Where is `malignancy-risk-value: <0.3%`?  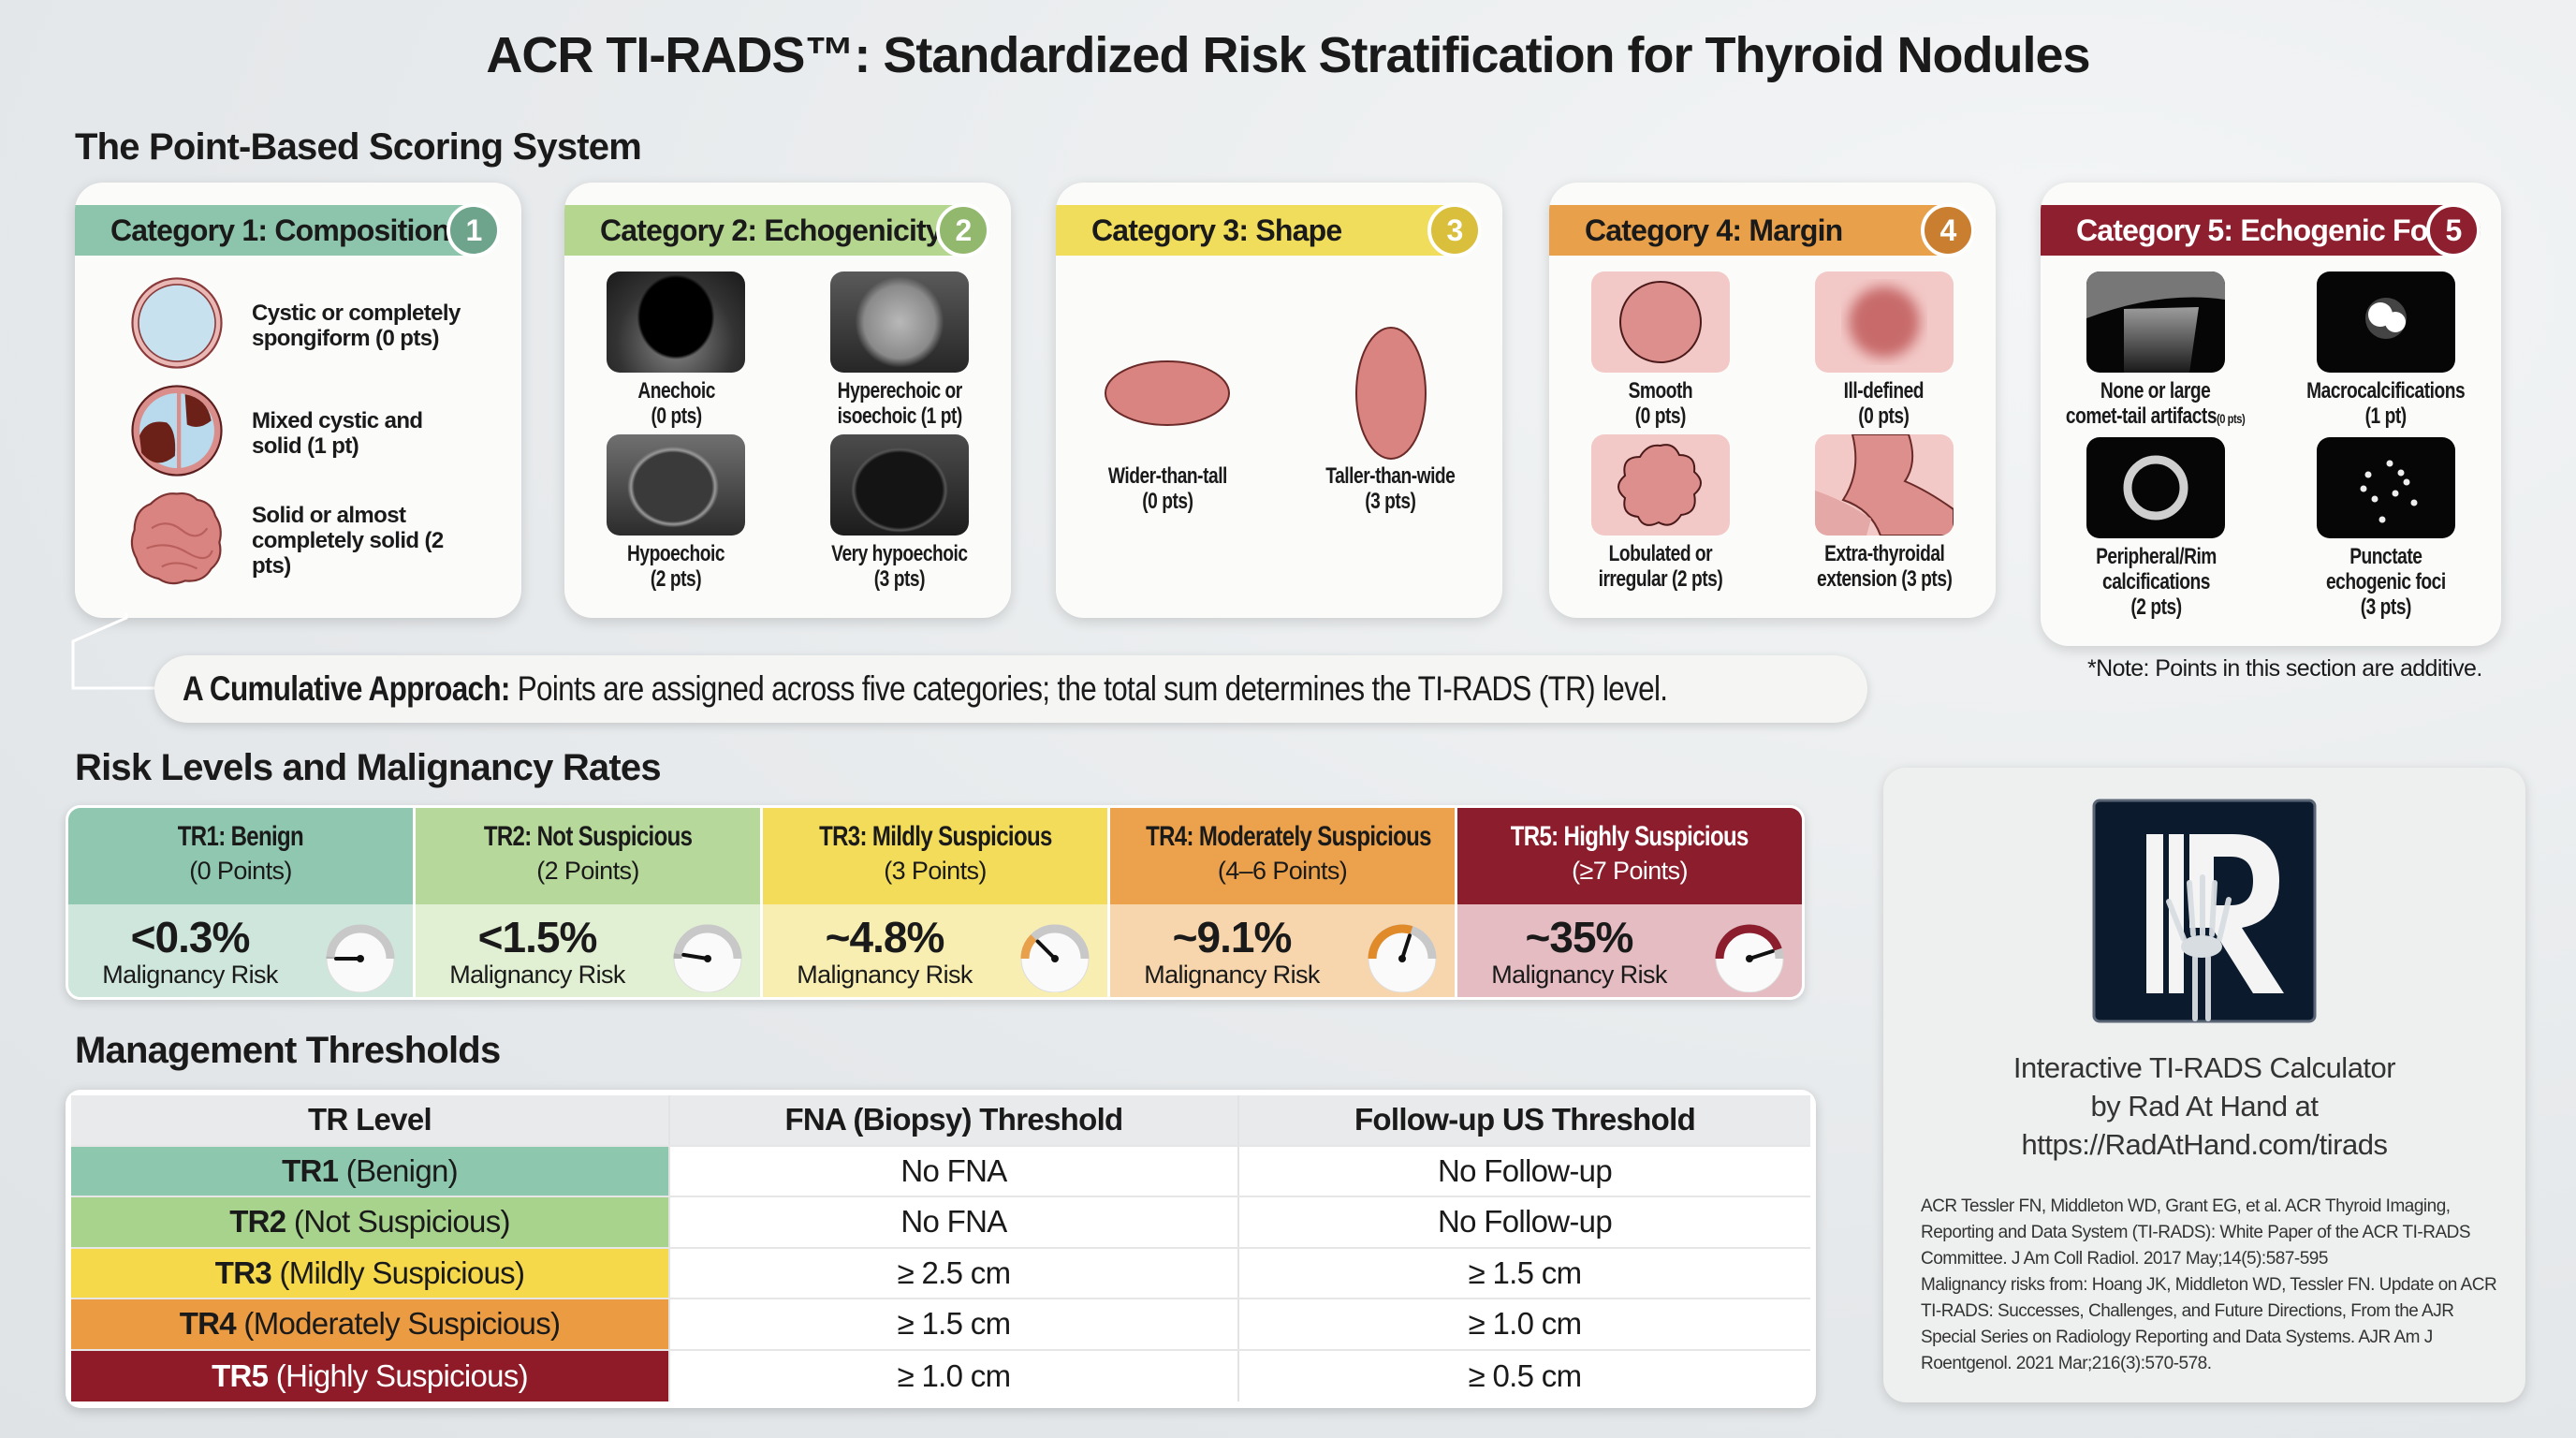 malignancy-risk-value: <0.3% is located at coordinates (190, 937).